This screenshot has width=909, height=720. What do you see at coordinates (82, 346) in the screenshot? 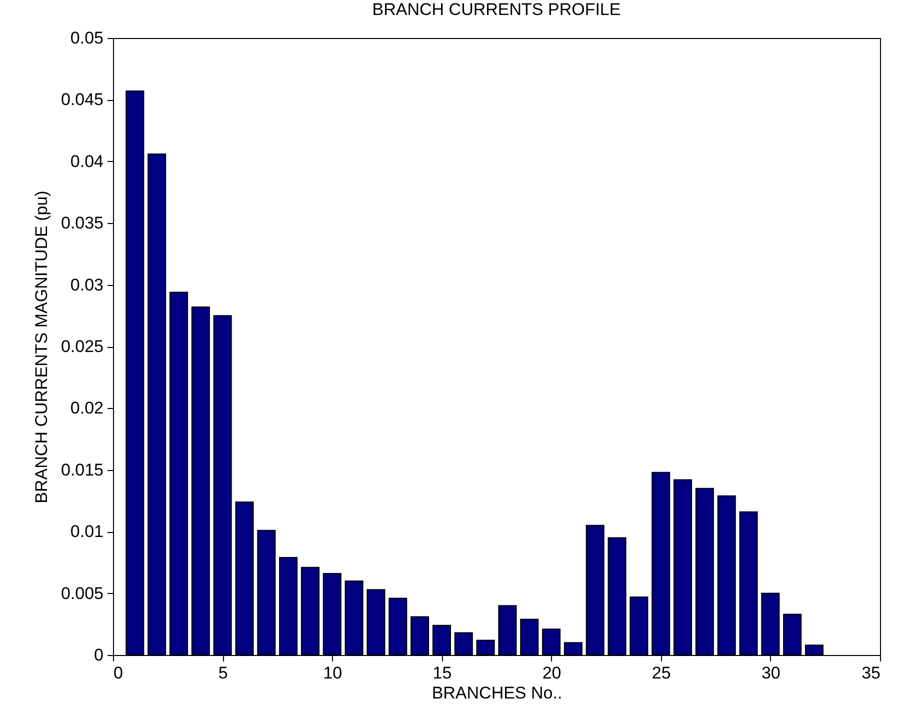
I see `y-tick-label: 0.025` at bounding box center [82, 346].